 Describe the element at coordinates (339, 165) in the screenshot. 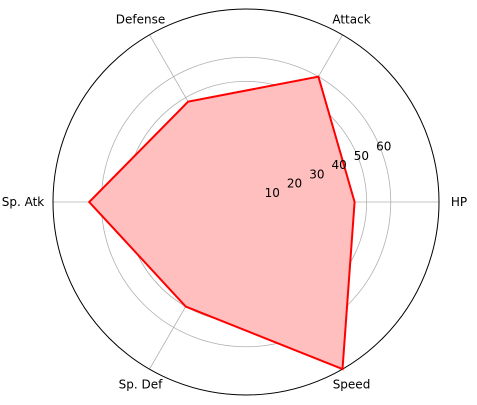

I see `radial-tick-label: 40` at that location.